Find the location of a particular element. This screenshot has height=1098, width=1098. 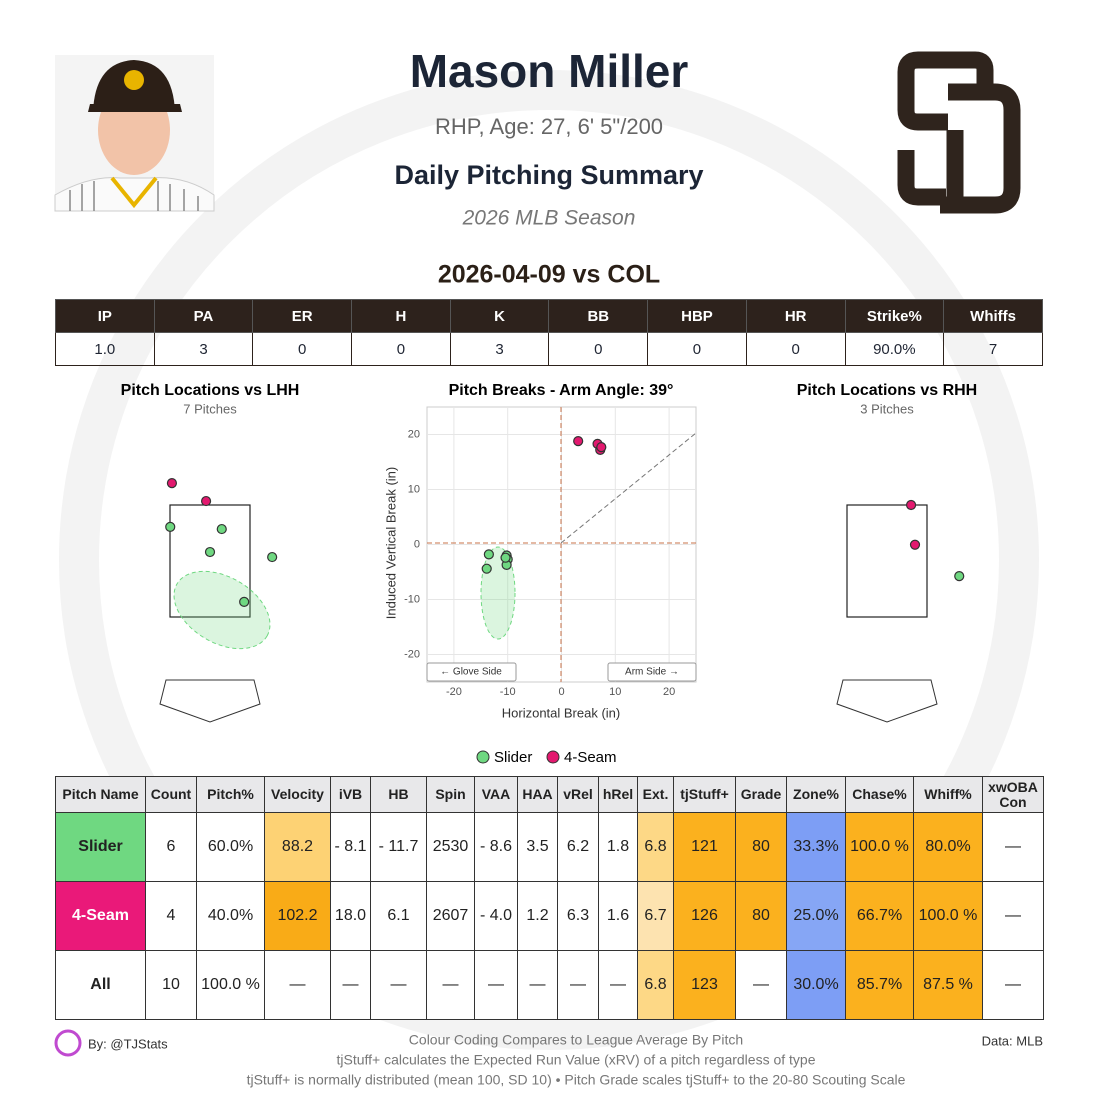

x-tick-label: 20 is located at coordinates (669, 692).